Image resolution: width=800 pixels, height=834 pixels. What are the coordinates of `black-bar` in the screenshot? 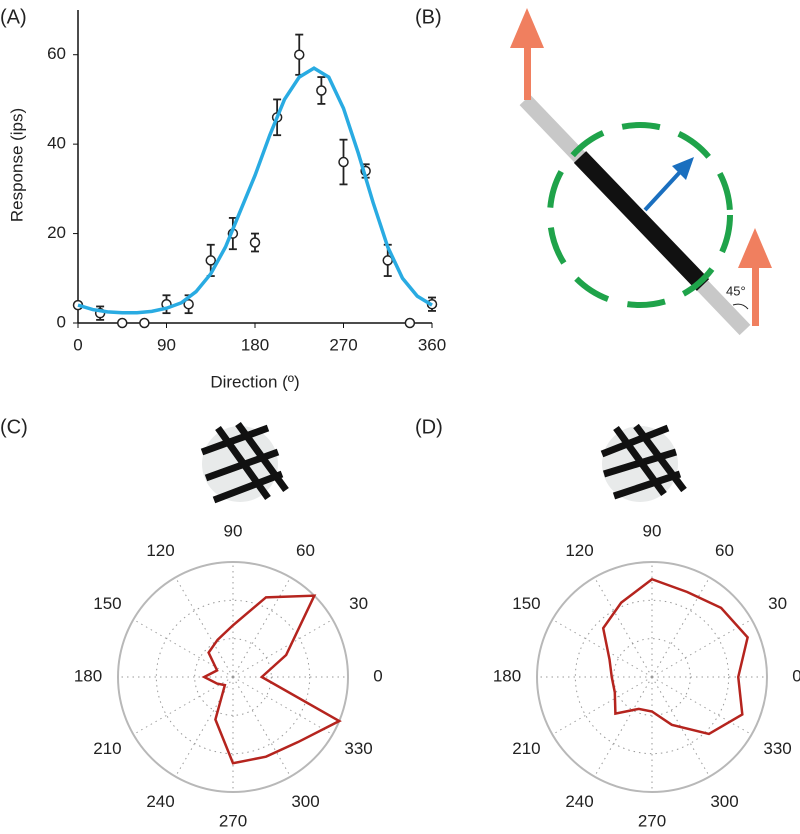 It's located at (641, 221).